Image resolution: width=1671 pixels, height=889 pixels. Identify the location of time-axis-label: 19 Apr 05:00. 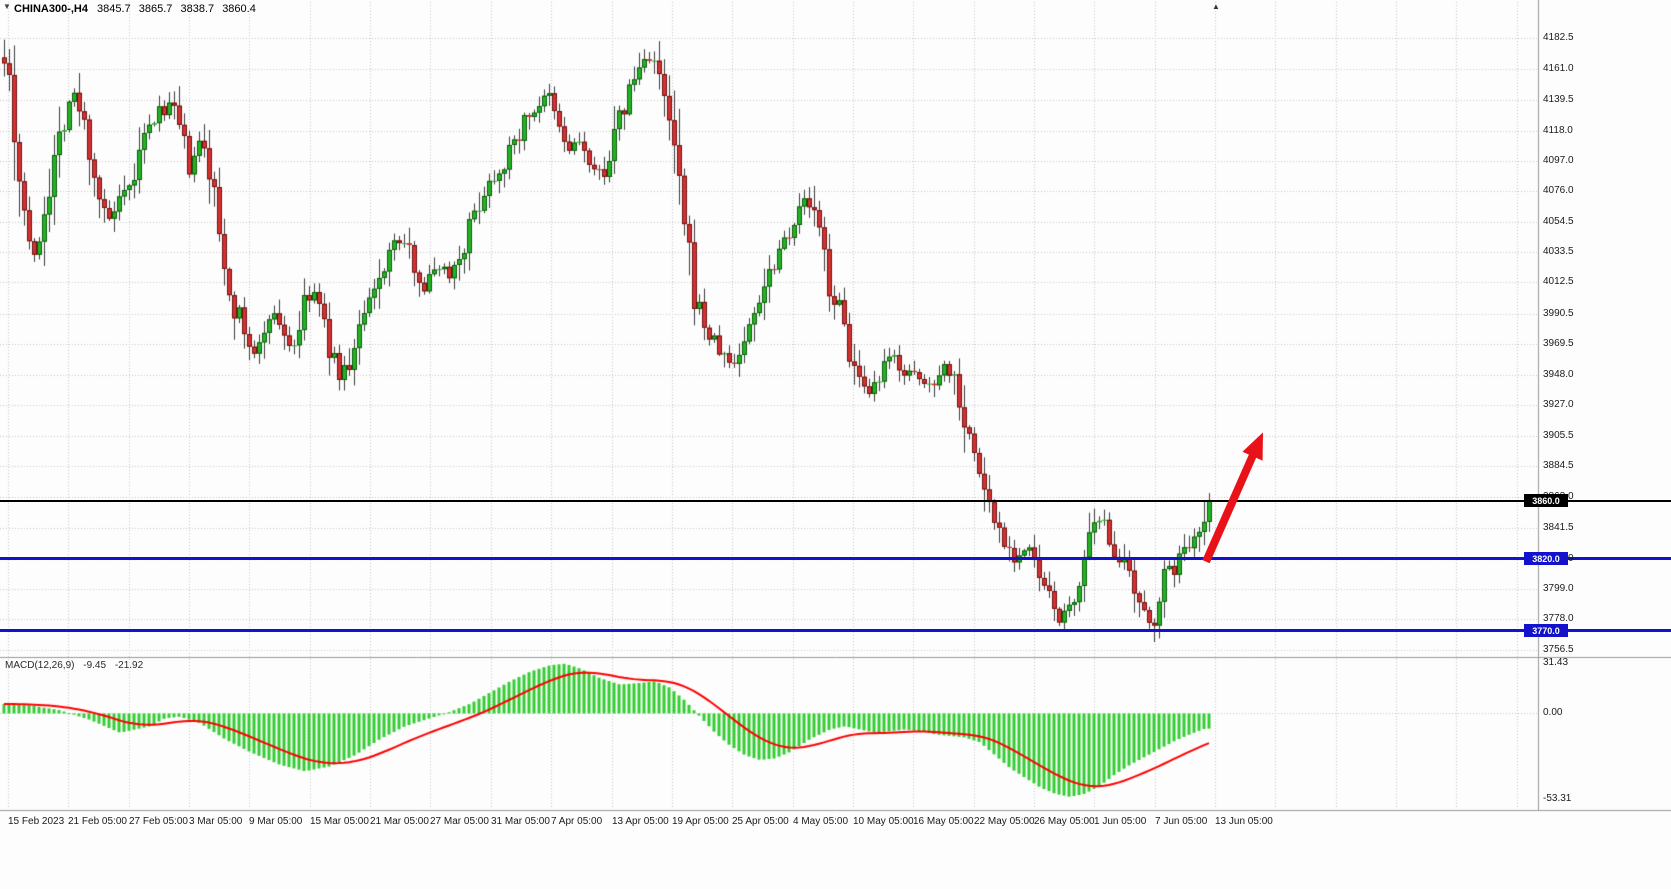
(700, 821).